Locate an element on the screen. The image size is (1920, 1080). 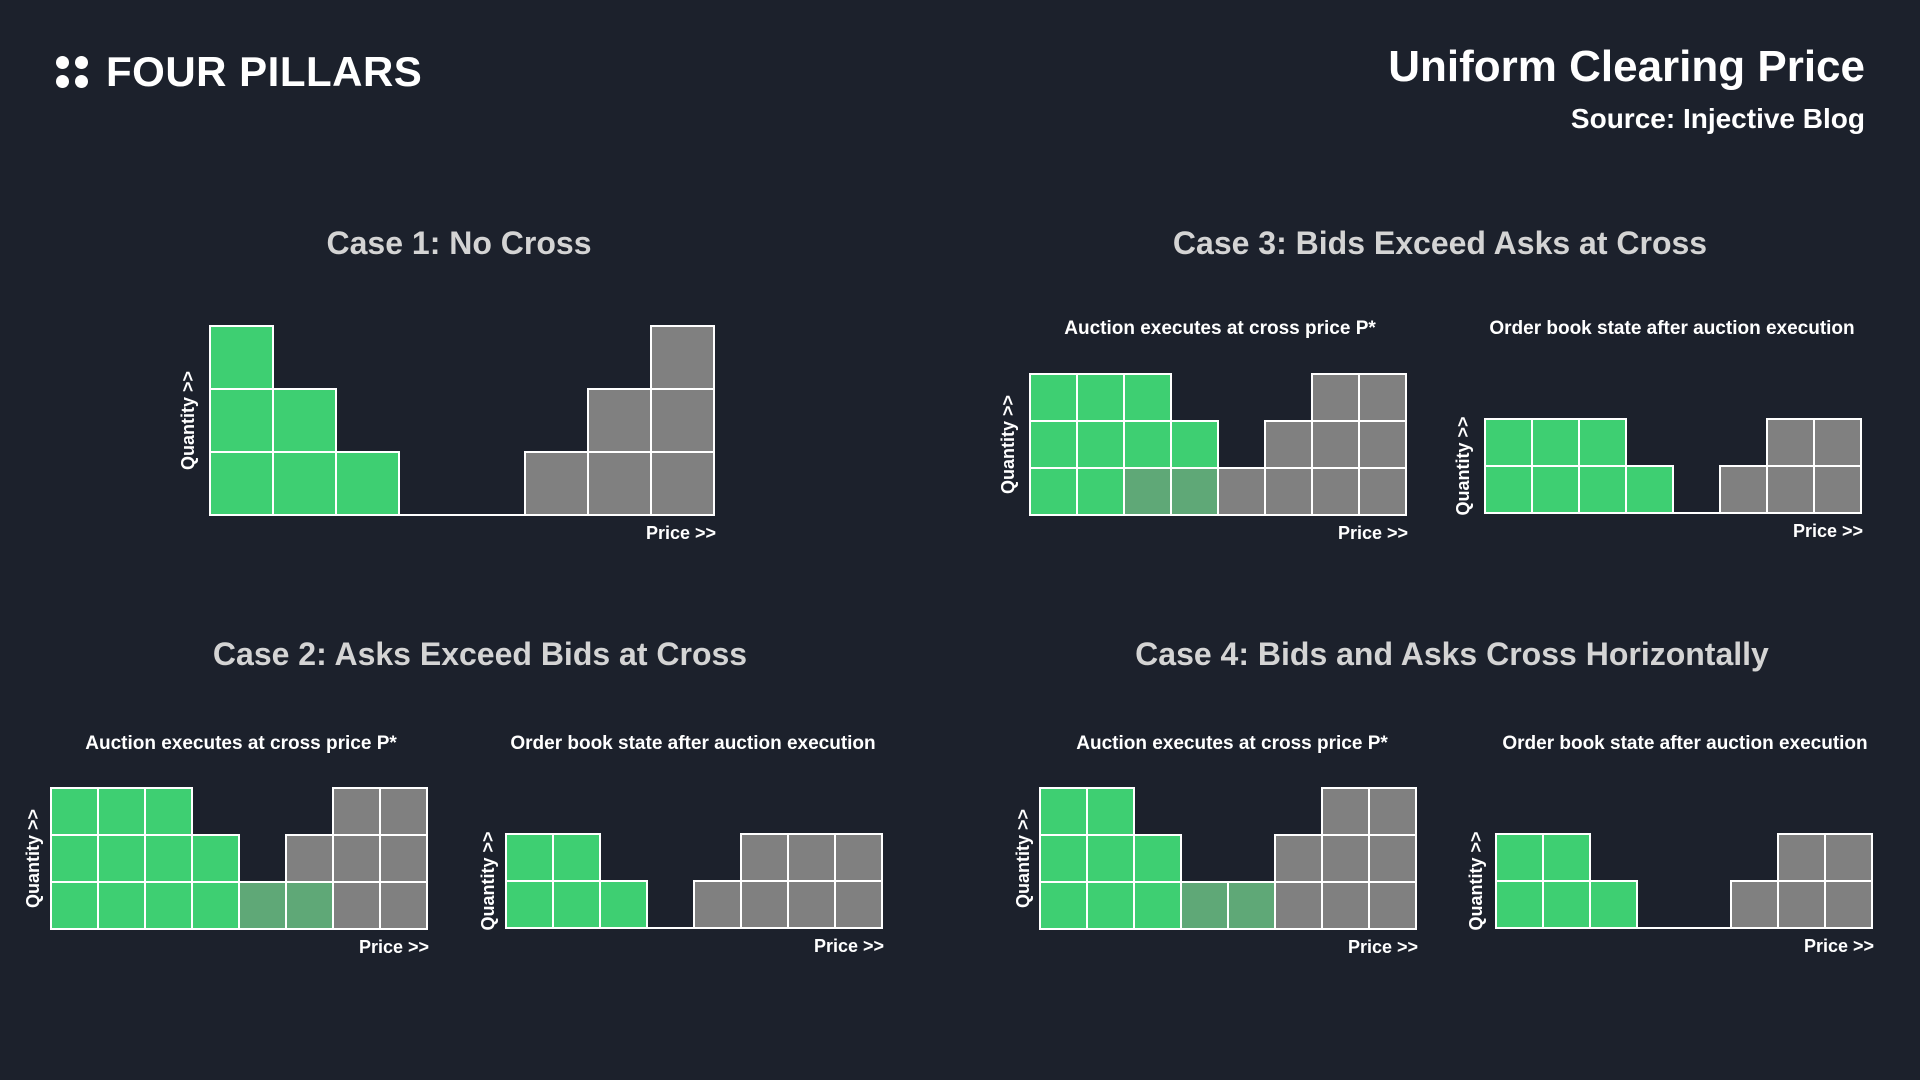
case4-title: Case 4: Bids and Asks Cross Horizontally is located at coordinates (1452, 654).